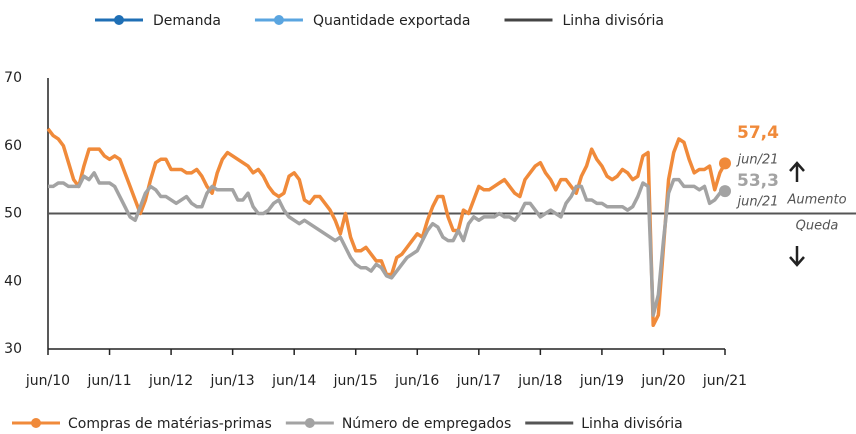 This screenshot has width=856, height=434. What do you see at coordinates (662, 381) in the screenshot?
I see `x-tick-label: jun/20` at bounding box center [662, 381].